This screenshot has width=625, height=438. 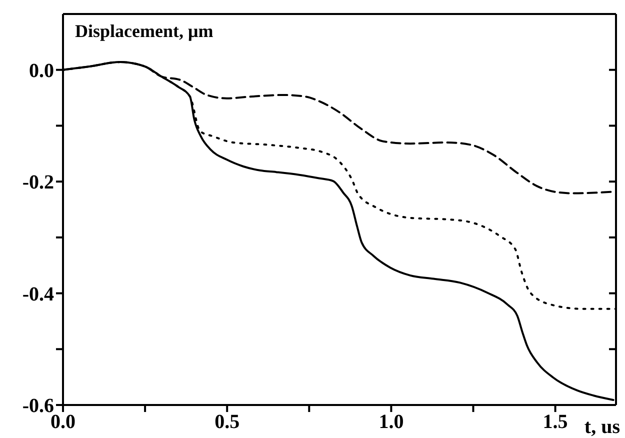 What do you see at coordinates (602, 427) in the screenshot?
I see `x-axis-title: t, us` at bounding box center [602, 427].